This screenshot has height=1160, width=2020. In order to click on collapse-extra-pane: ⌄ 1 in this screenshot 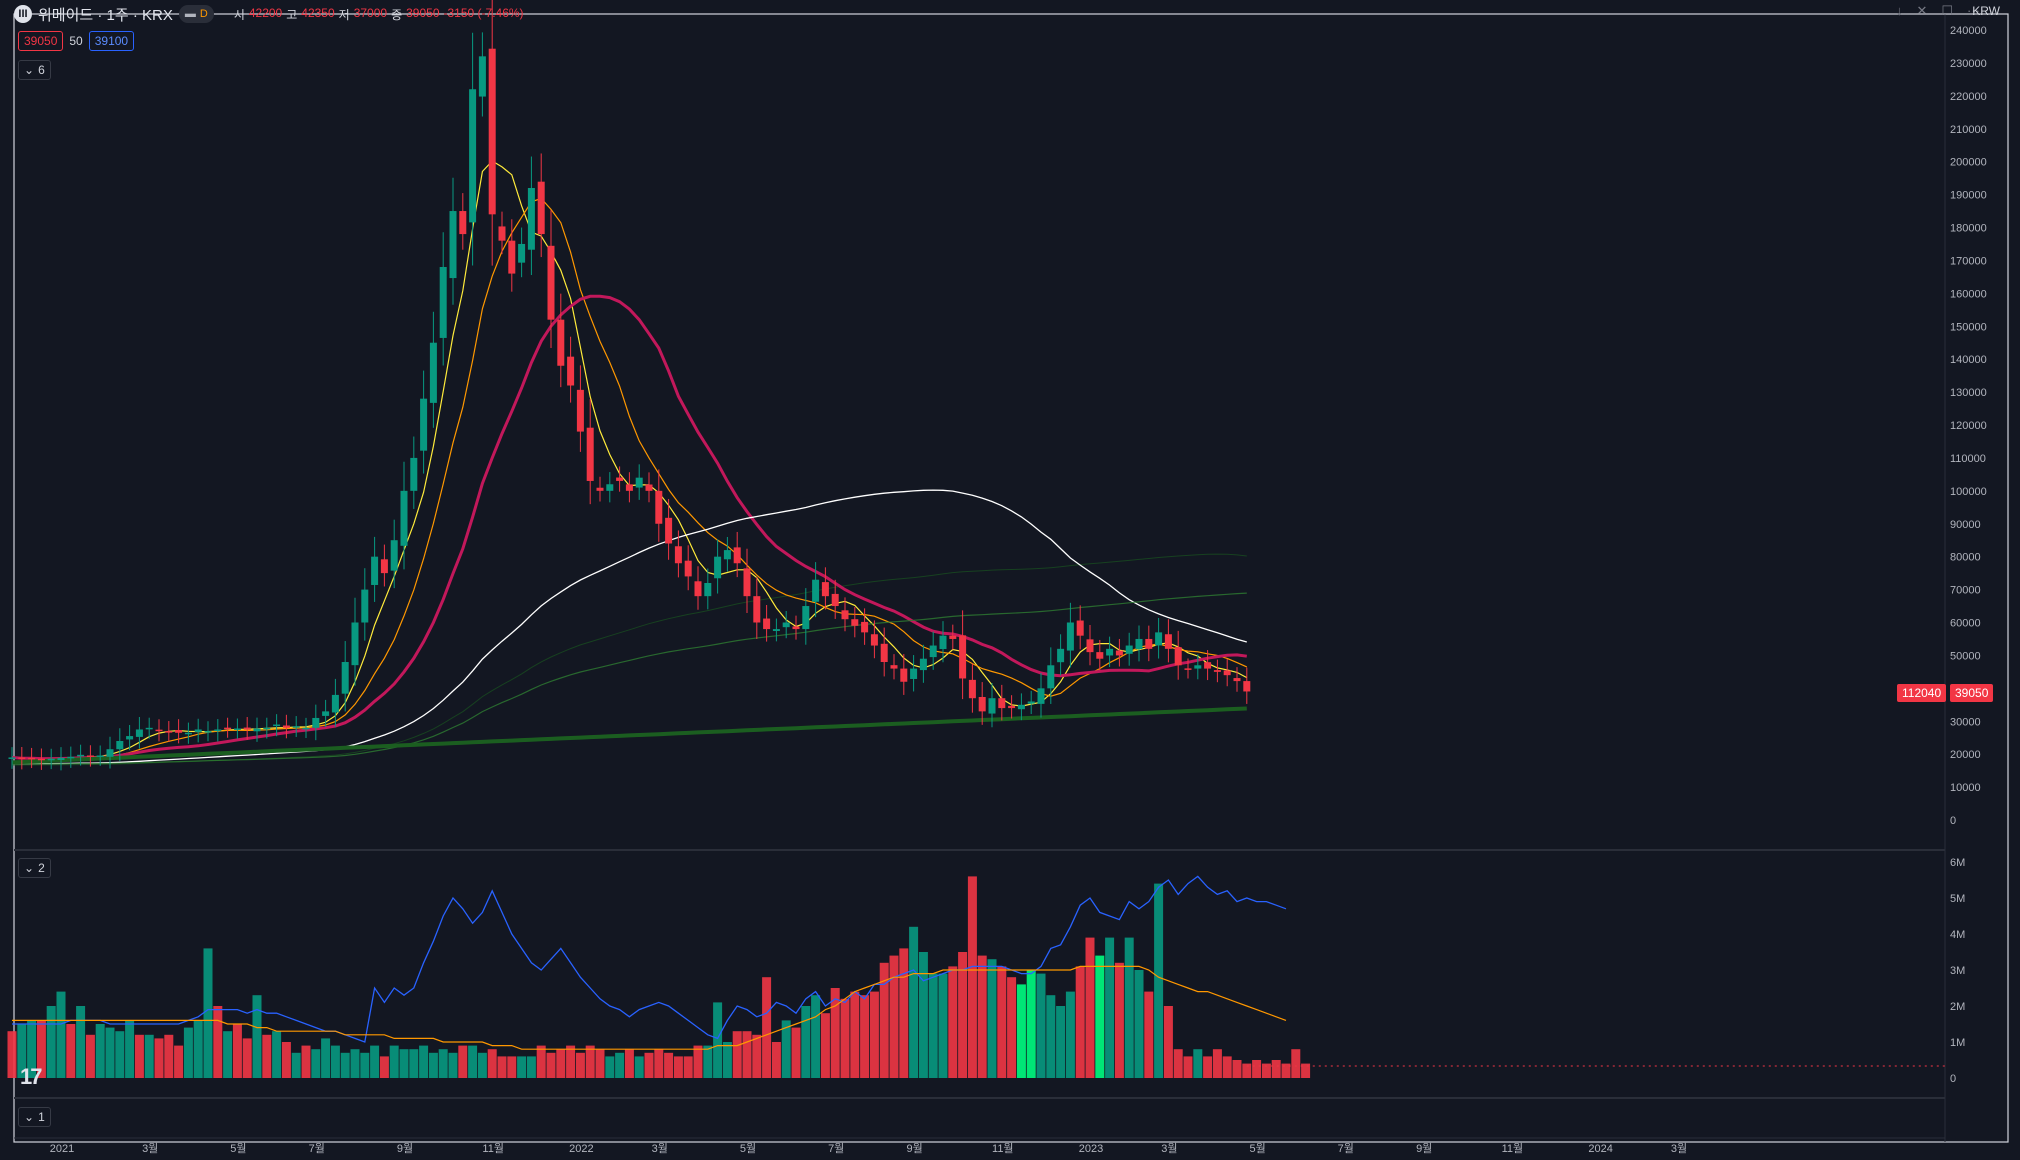, I will do `click(34, 1117)`.